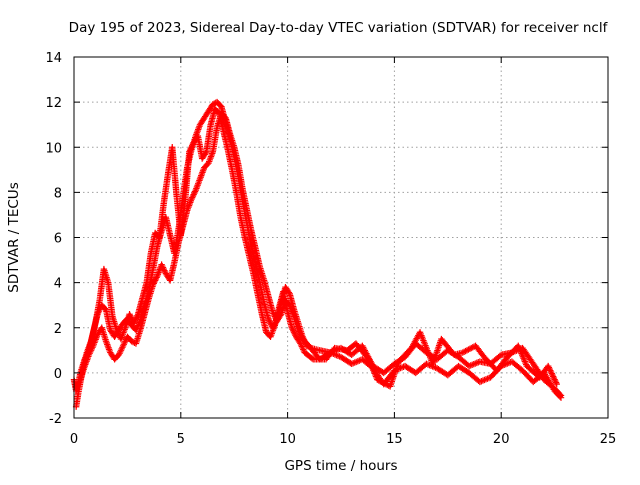 This screenshot has height=485, width=640. Describe the element at coordinates (53, 103) in the screenshot. I see `y-tick-label: 12` at that location.